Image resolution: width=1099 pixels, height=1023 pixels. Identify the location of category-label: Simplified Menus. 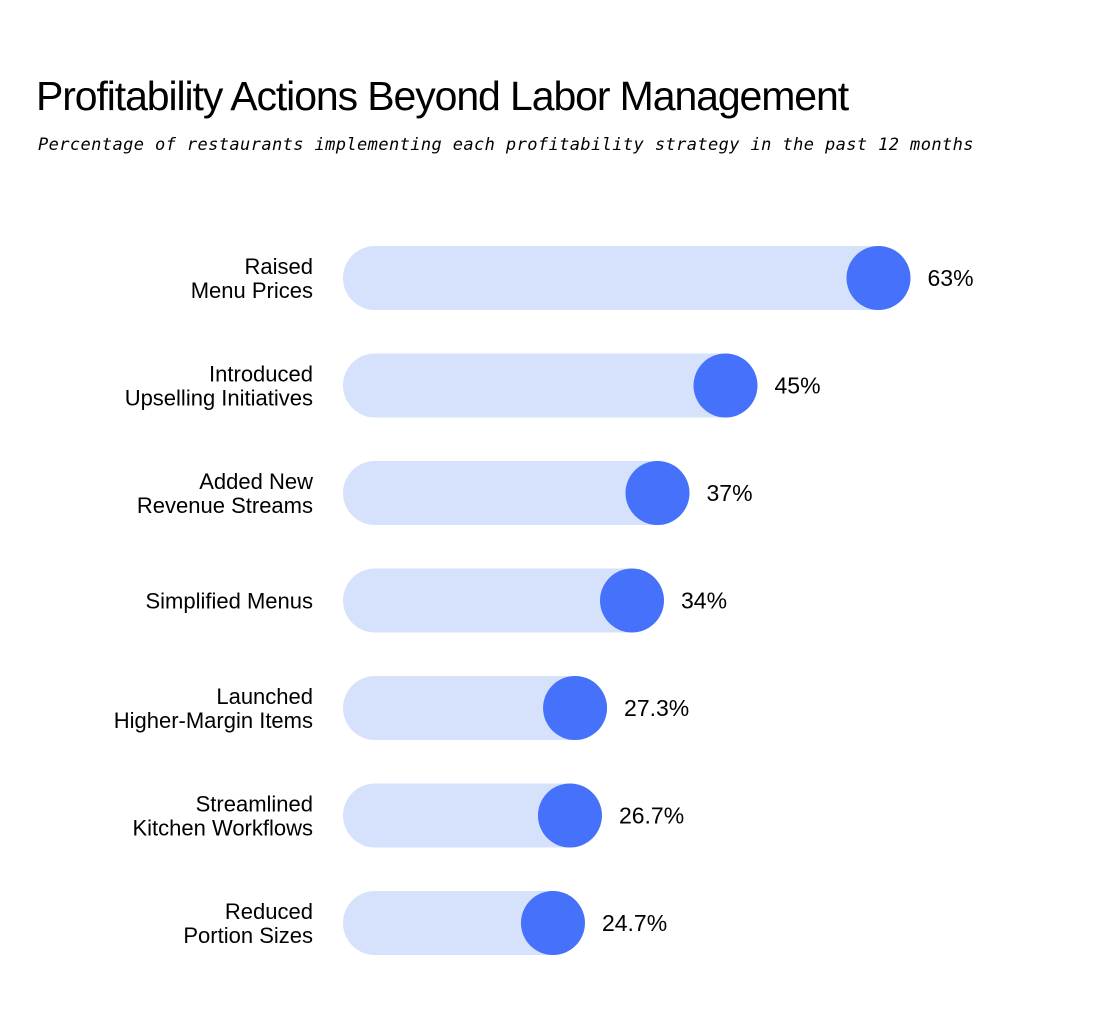
(229, 600).